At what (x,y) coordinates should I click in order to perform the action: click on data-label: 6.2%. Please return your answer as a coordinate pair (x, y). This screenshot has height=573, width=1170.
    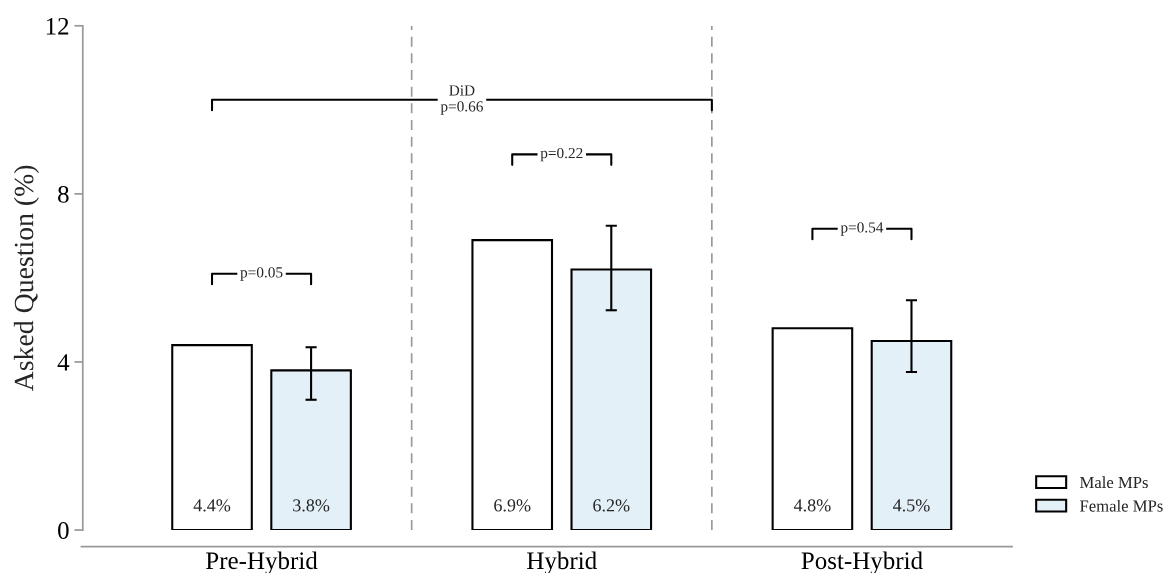
    Looking at the image, I should click on (611, 505).